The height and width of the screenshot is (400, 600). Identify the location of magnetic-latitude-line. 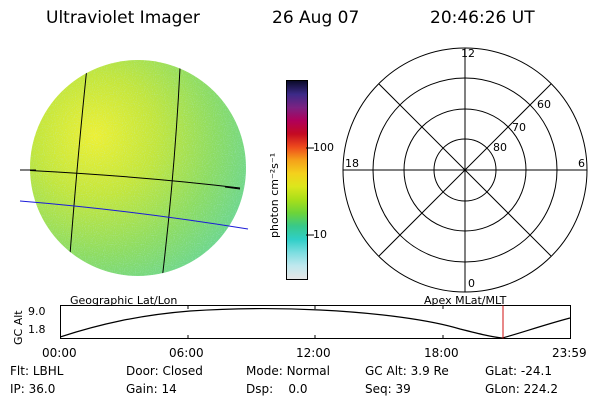
(134, 215).